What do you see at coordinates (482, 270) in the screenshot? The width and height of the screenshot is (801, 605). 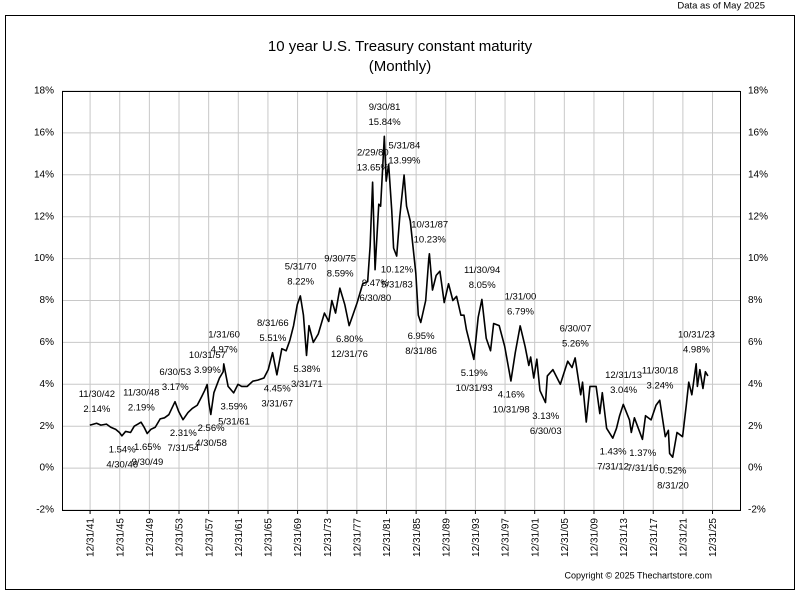 I see `annotation-date: 11/30/94` at bounding box center [482, 270].